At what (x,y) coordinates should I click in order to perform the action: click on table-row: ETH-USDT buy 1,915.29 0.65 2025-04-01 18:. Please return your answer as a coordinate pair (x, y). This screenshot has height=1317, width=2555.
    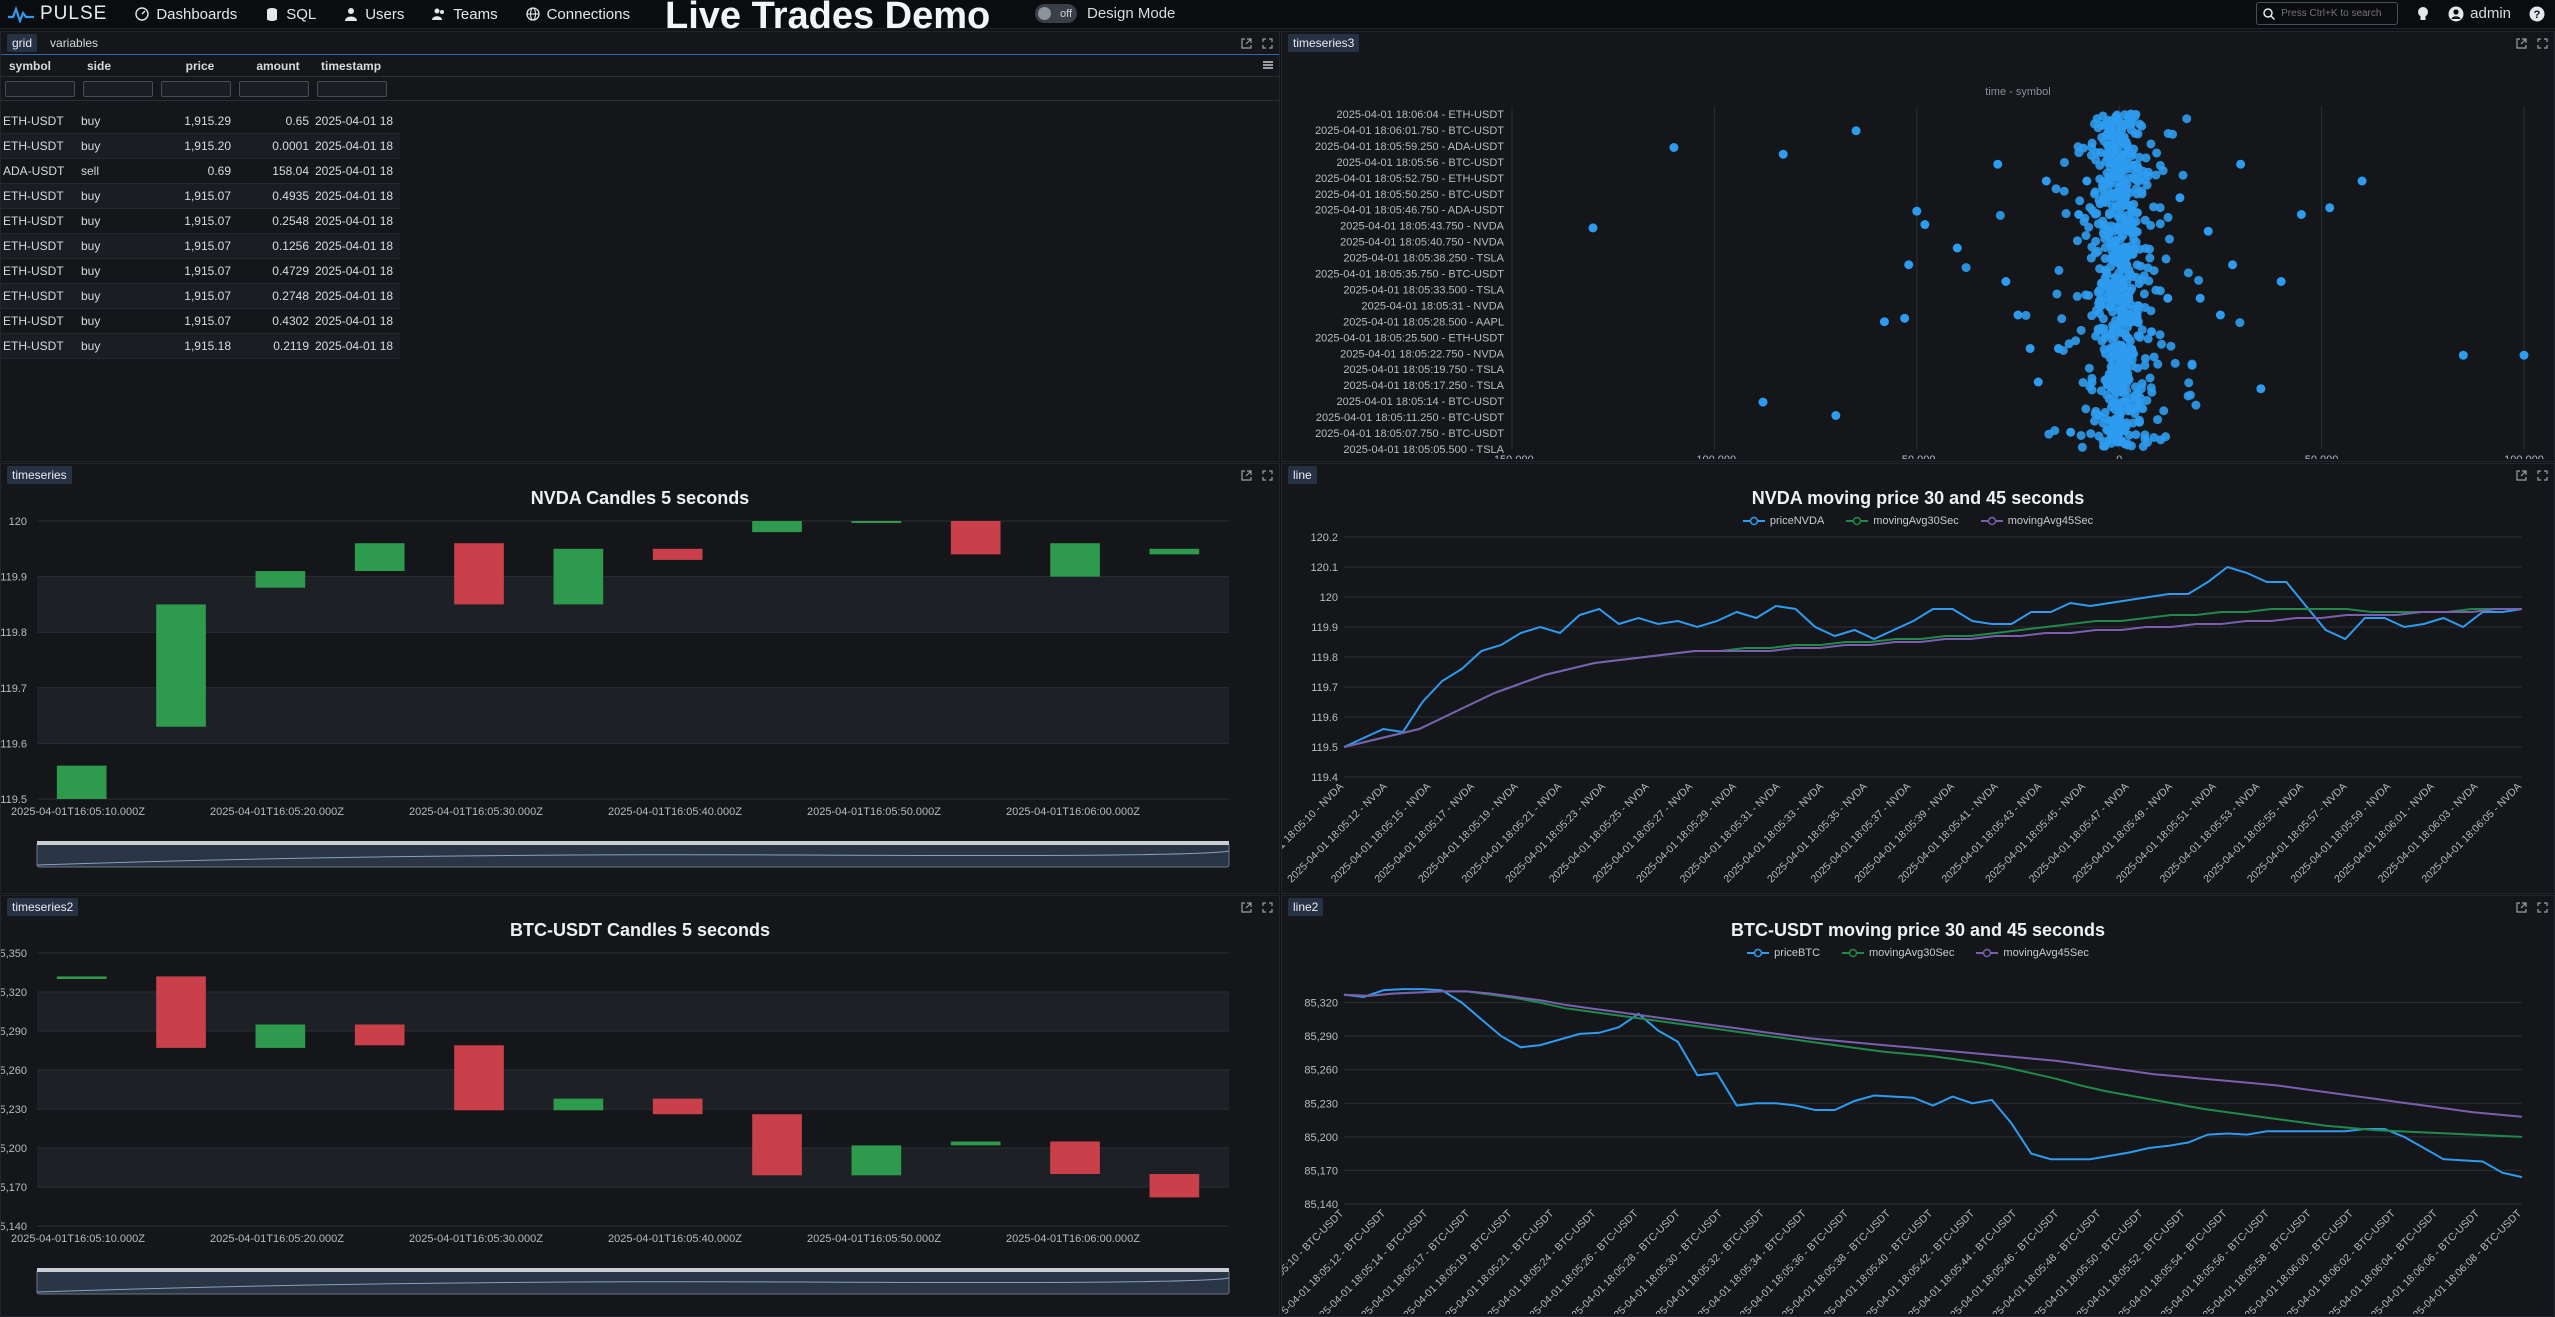
    Looking at the image, I should click on (200, 121).